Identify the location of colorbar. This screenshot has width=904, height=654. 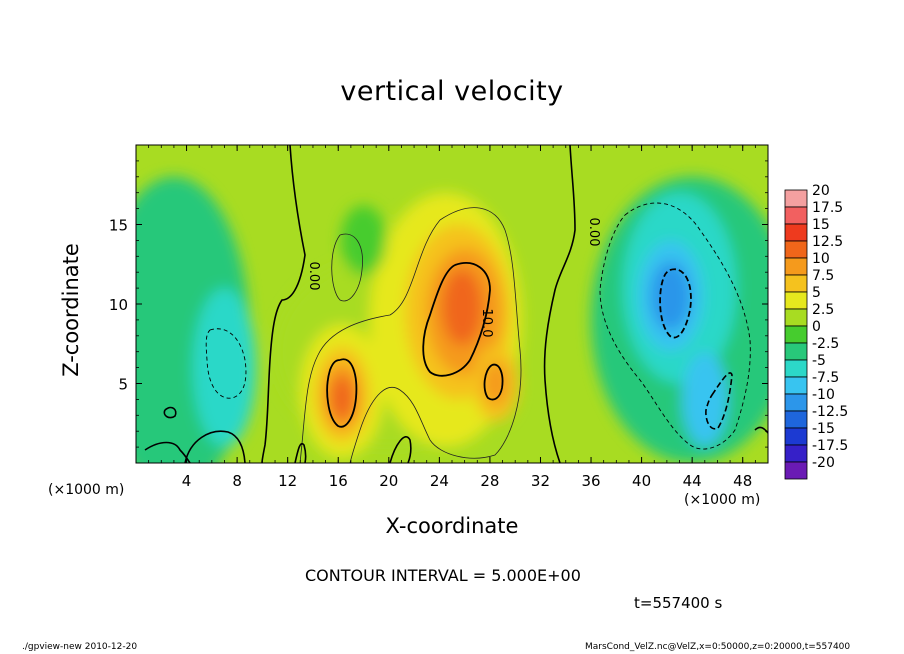
(796, 334).